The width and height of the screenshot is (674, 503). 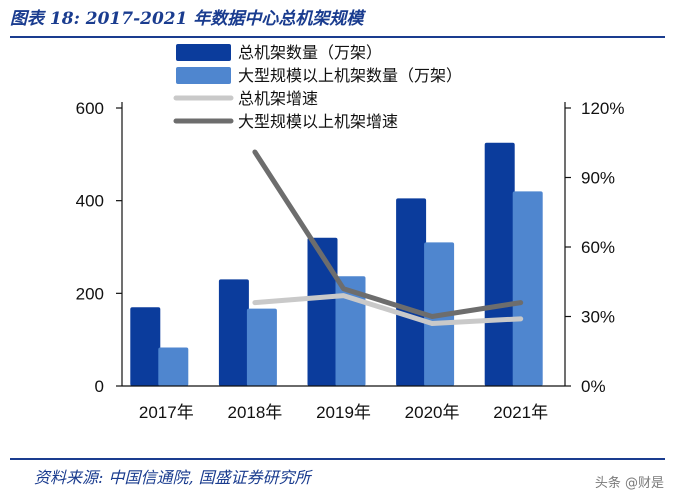 What do you see at coordinates (90, 293) in the screenshot?
I see `y-left-tick-label-1: 200` at bounding box center [90, 293].